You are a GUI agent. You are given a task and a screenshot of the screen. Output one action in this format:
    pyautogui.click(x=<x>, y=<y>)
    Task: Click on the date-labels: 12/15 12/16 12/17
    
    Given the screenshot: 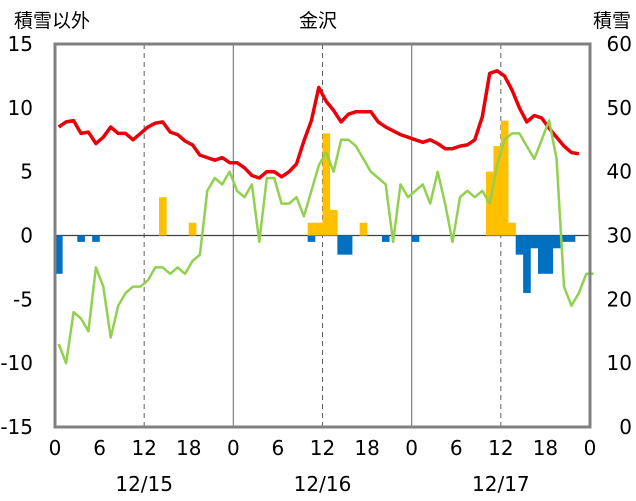 What is the action you would take?
    pyautogui.click(x=322, y=484)
    